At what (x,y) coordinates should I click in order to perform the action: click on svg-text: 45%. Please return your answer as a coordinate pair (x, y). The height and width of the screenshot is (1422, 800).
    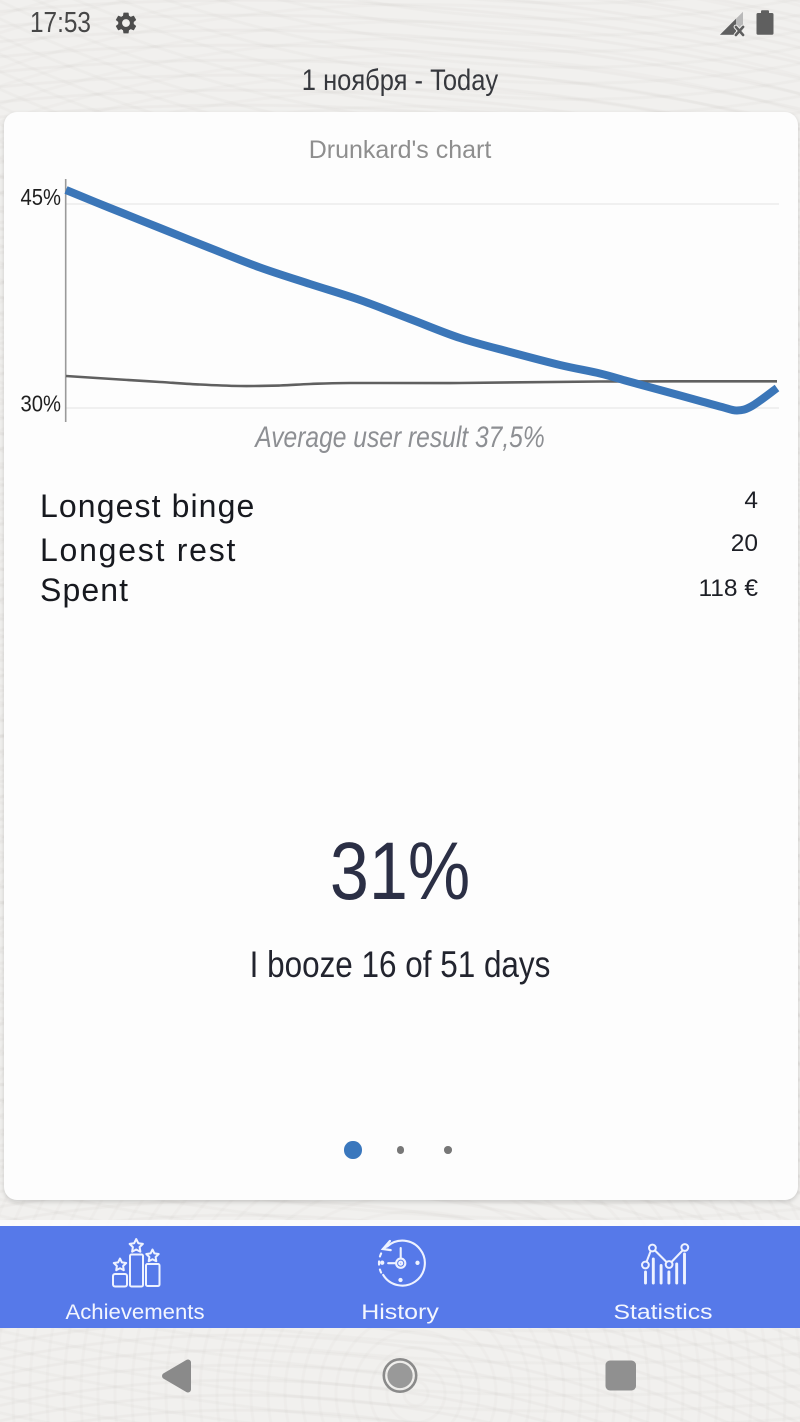
    Looking at the image, I should click on (41, 197).